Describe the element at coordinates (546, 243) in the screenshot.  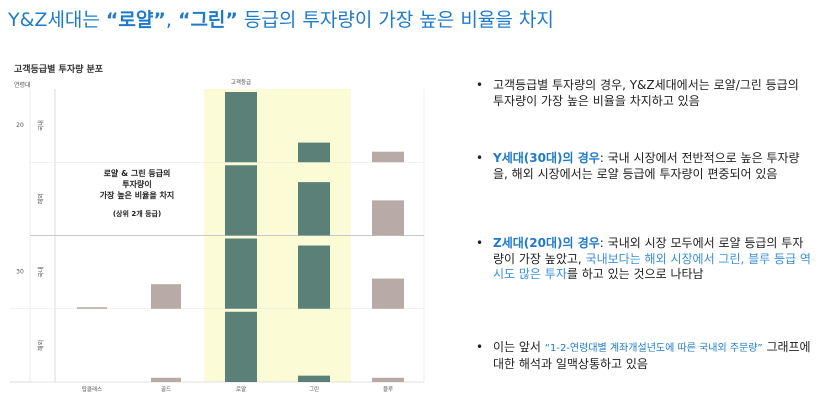
I see `bullet-lead: Z세대(20대)의 경우` at that location.